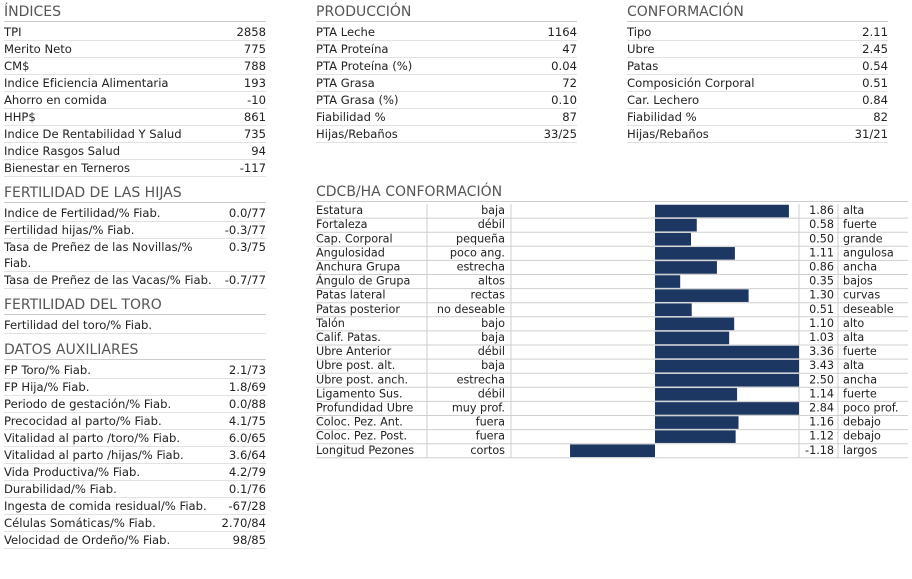 The height and width of the screenshot is (579, 912). Describe the element at coordinates (241, 455) in the screenshot. I see `row-value: 3.6/64` at that location.